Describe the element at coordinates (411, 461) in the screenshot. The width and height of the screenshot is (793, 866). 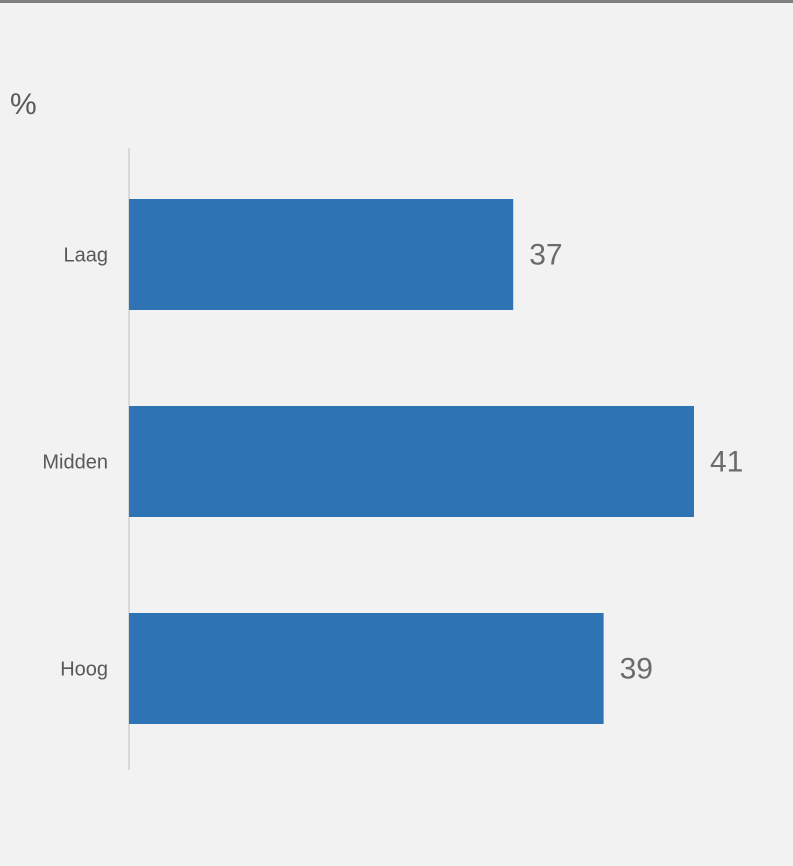
I see `bar-midden` at that location.